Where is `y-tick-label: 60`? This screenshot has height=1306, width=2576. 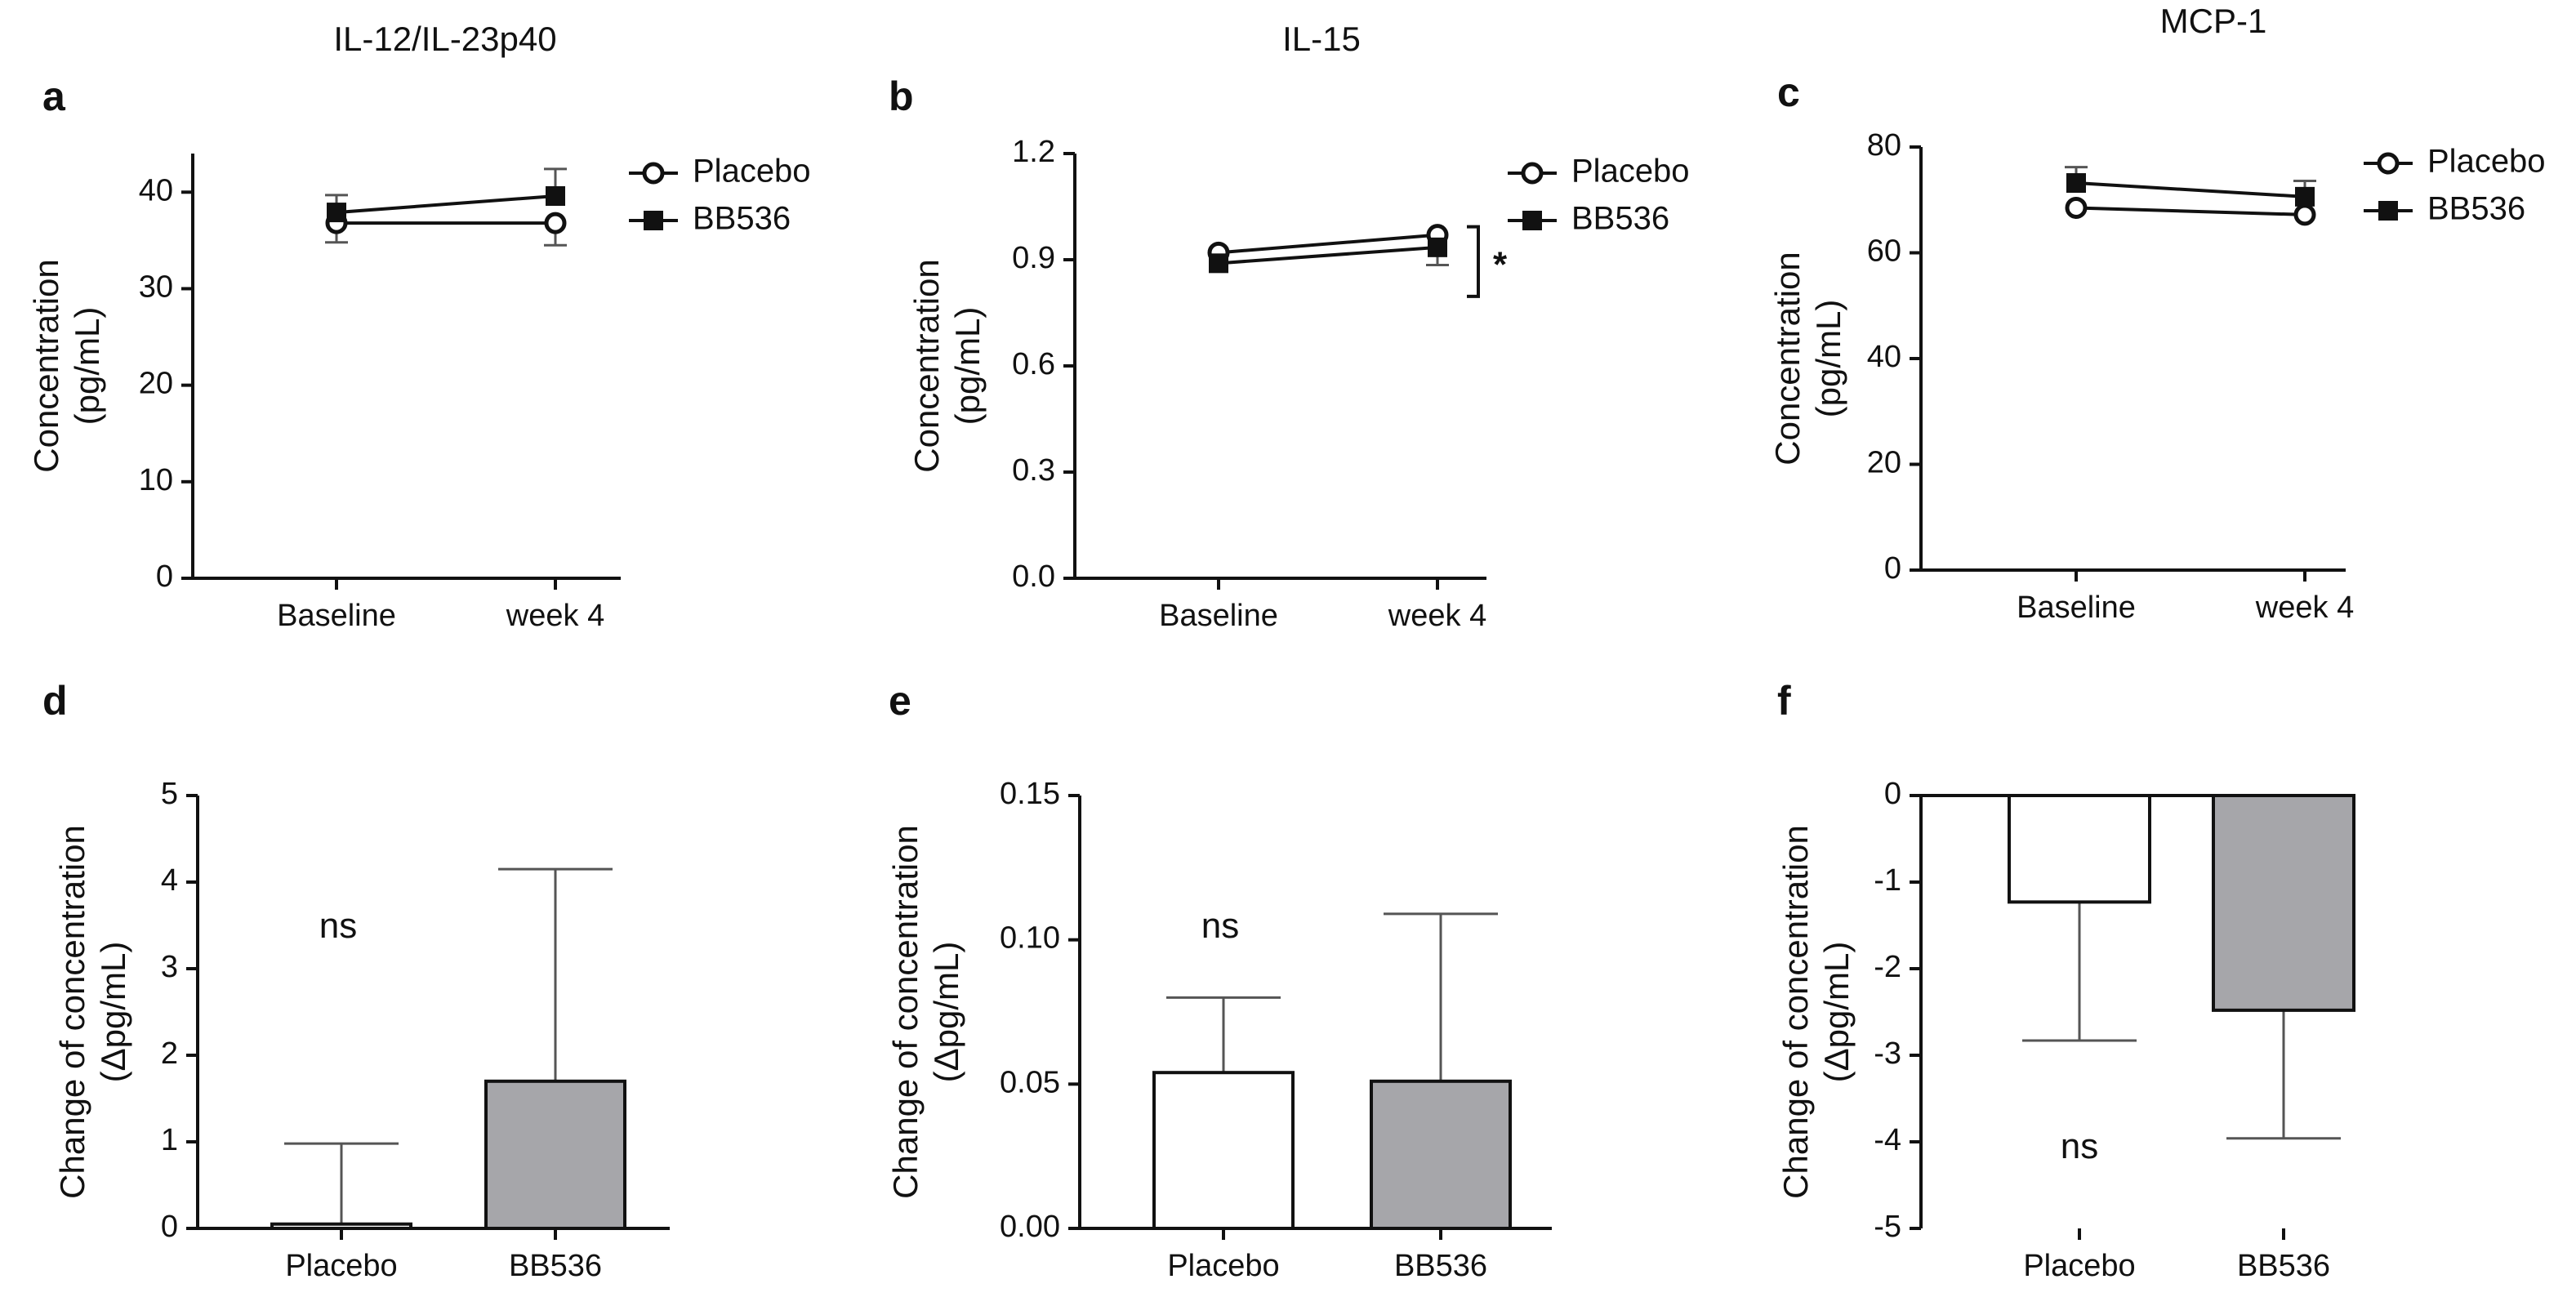
y-tick-label: 60 is located at coordinates (1884, 251).